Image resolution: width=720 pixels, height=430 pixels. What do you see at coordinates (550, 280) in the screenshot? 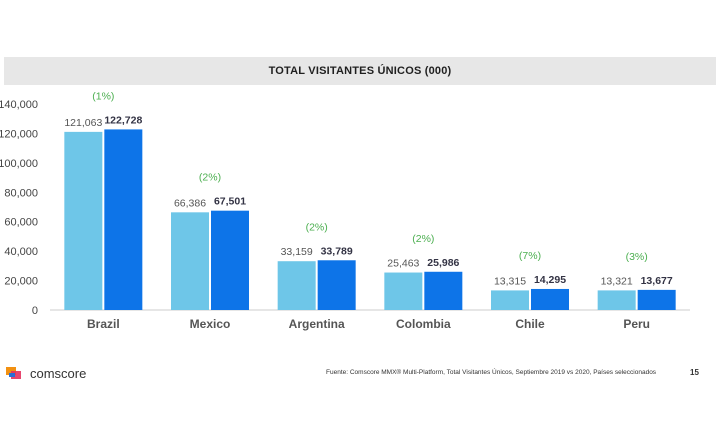
I see `data-label-2020: 14,295` at bounding box center [550, 280].